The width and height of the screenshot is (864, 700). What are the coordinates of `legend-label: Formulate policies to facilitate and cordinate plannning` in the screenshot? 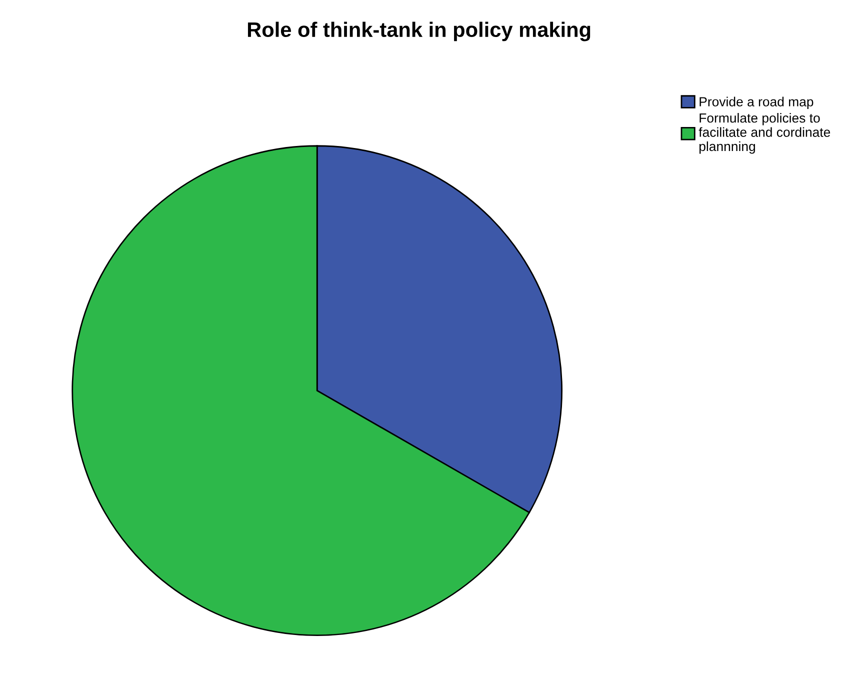 It's located at (764, 133).